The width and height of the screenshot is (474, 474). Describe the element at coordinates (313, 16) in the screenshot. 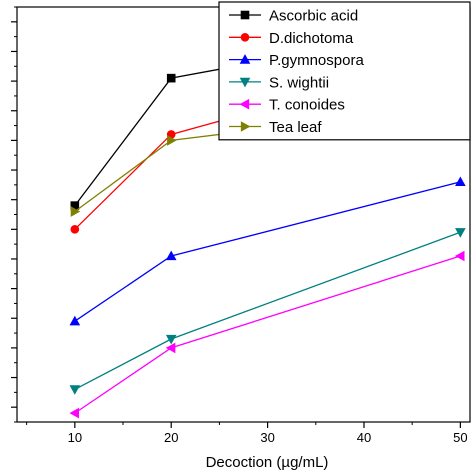

I see `legend-label: Ascorbic acid` at that location.